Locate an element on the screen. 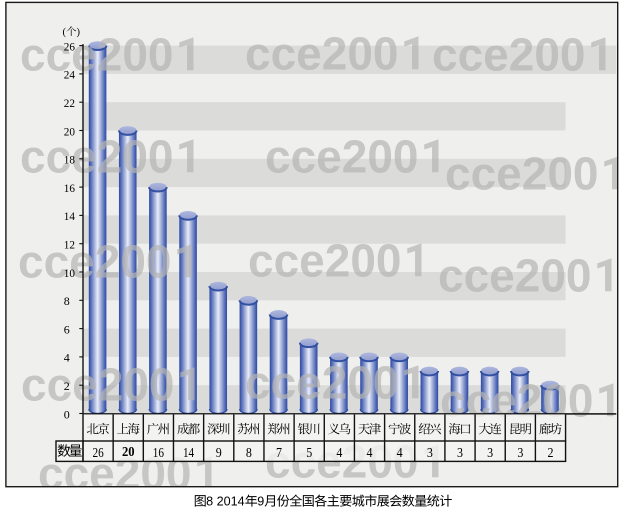 This screenshot has width=619, height=512. svg-text: 6 is located at coordinates (67, 329).